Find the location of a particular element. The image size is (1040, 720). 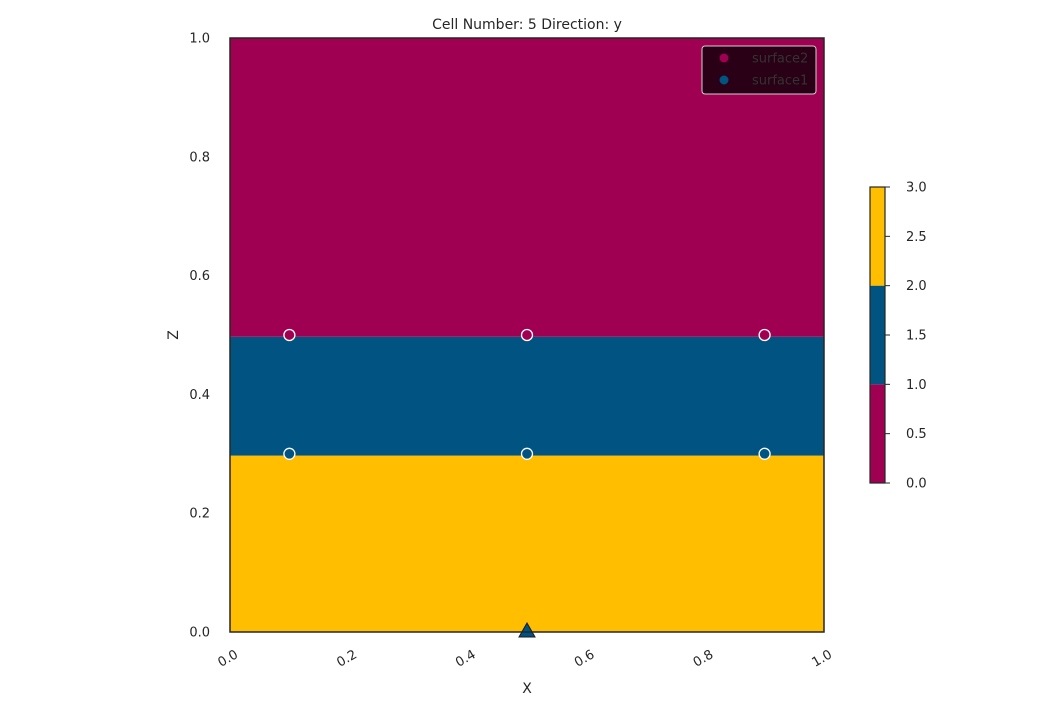

x-tick-label-1.0: 1.0 is located at coordinates (822, 658).